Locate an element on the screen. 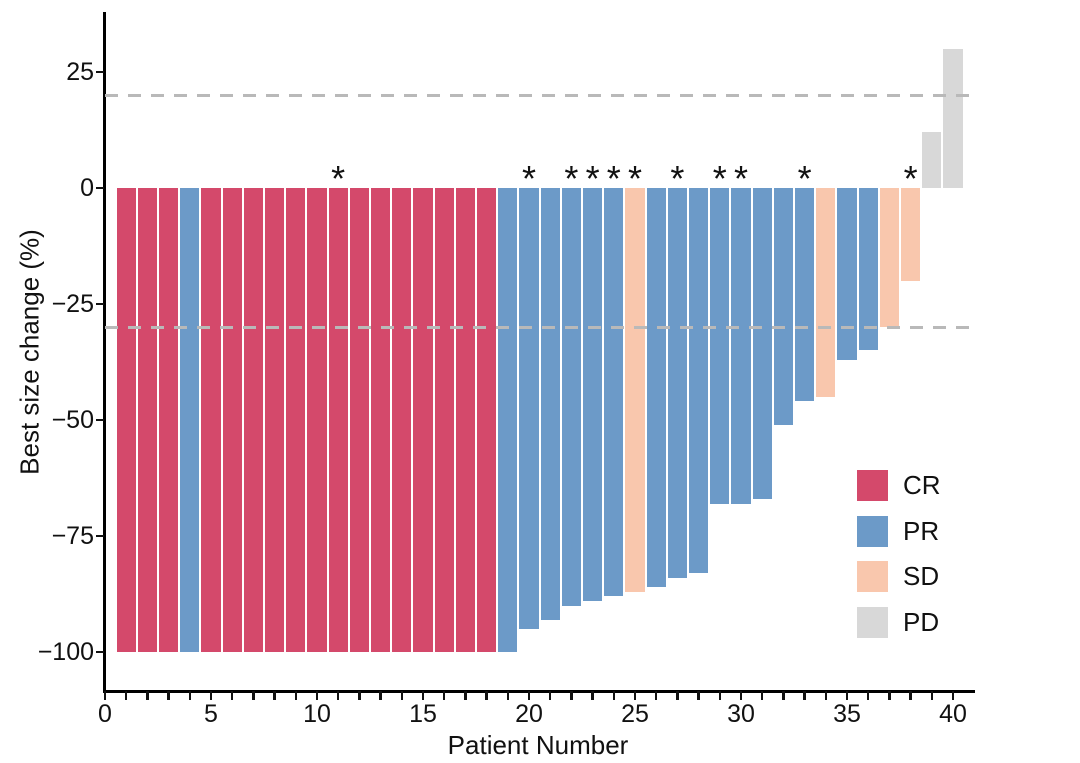 Image resolution: width=1080 pixels, height=763 pixels. asterisk-marker-patient-20: * is located at coordinates (529, 178).